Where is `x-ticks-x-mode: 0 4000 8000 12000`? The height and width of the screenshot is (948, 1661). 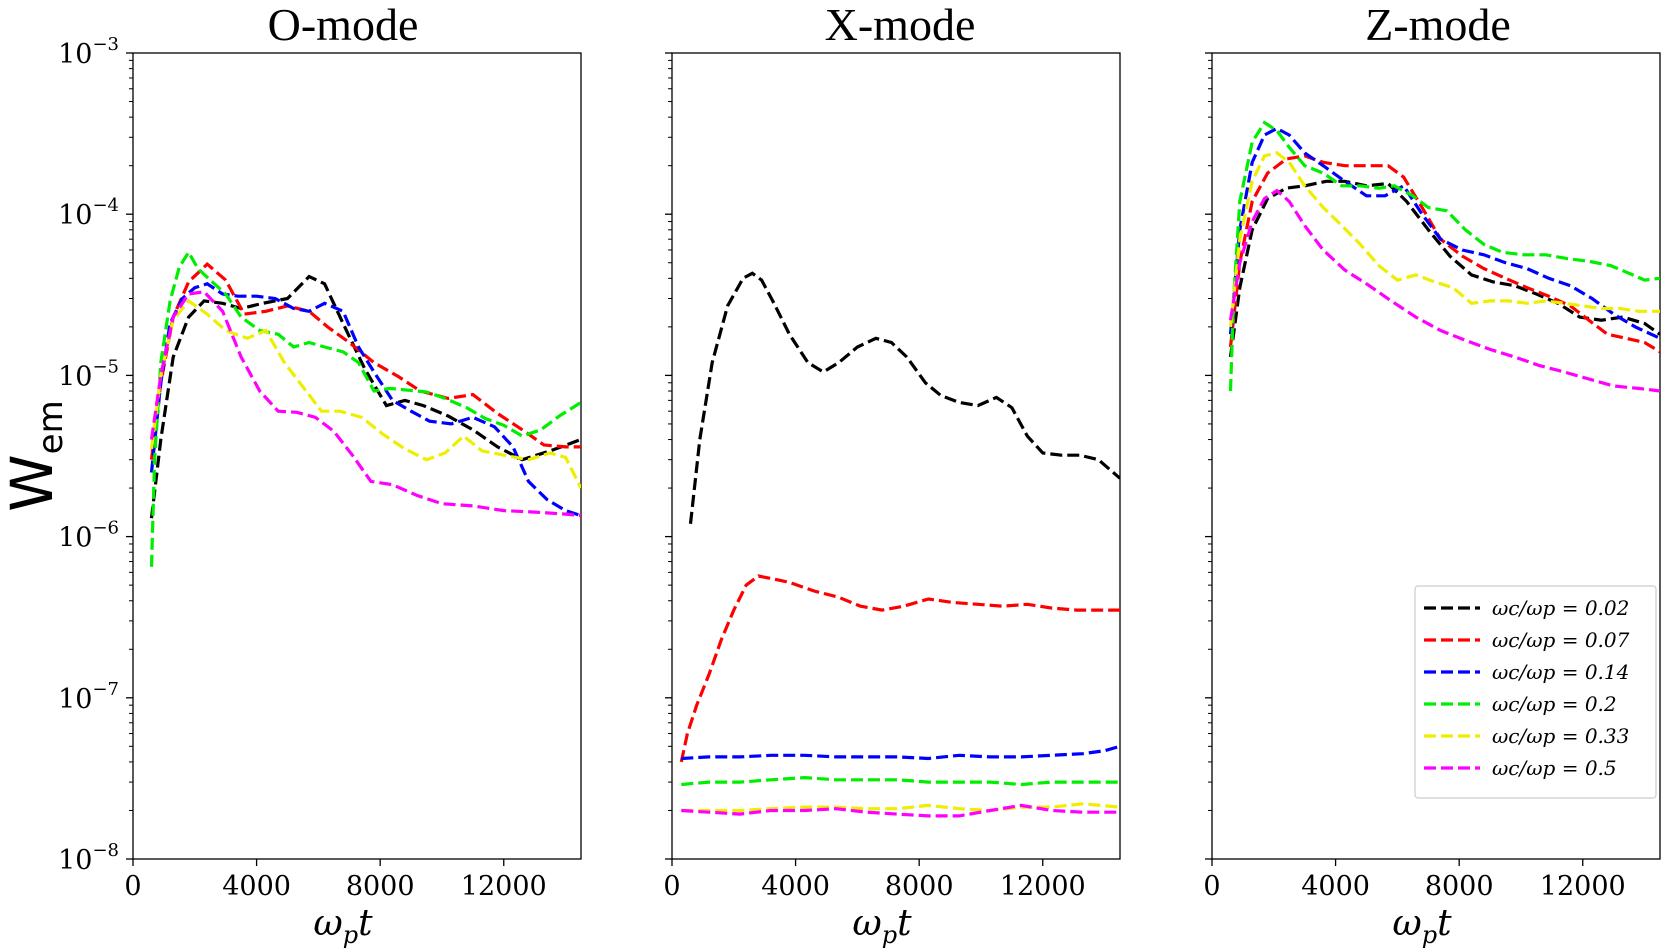
x-ticks-x-mode: 0 4000 8000 12000 is located at coordinates (874, 880).